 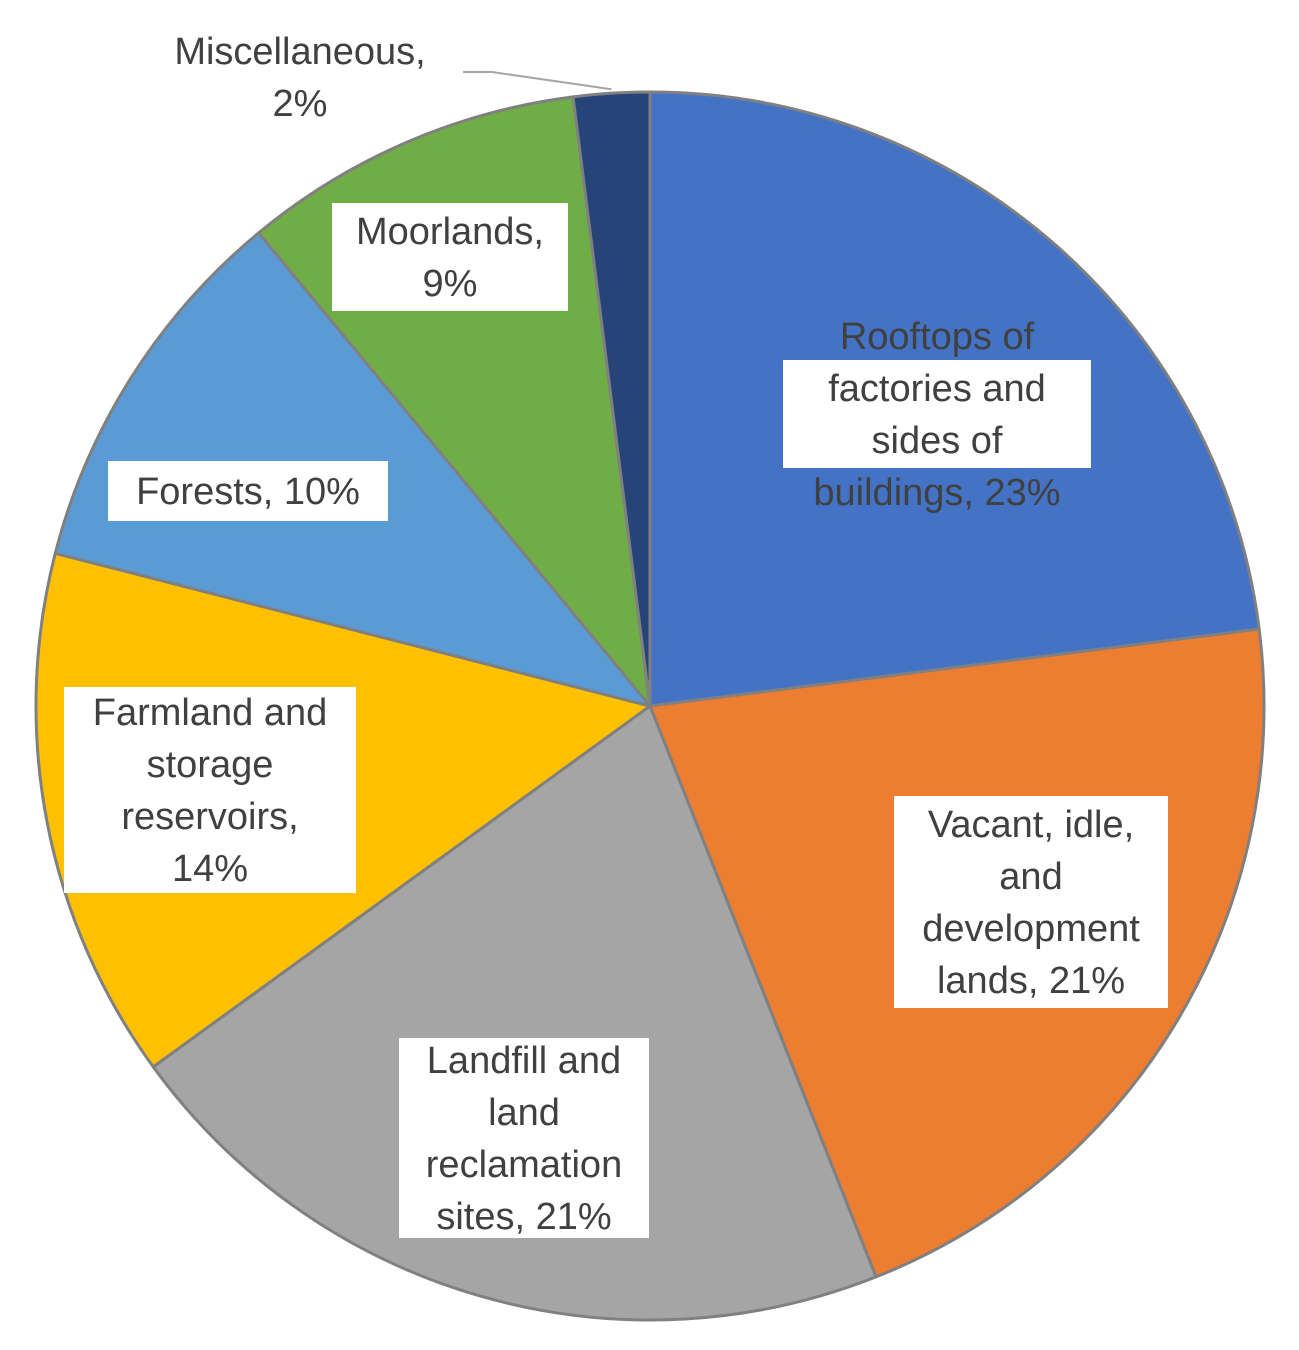 What do you see at coordinates (524, 1113) in the screenshot?
I see `slice-label-line: land` at bounding box center [524, 1113].